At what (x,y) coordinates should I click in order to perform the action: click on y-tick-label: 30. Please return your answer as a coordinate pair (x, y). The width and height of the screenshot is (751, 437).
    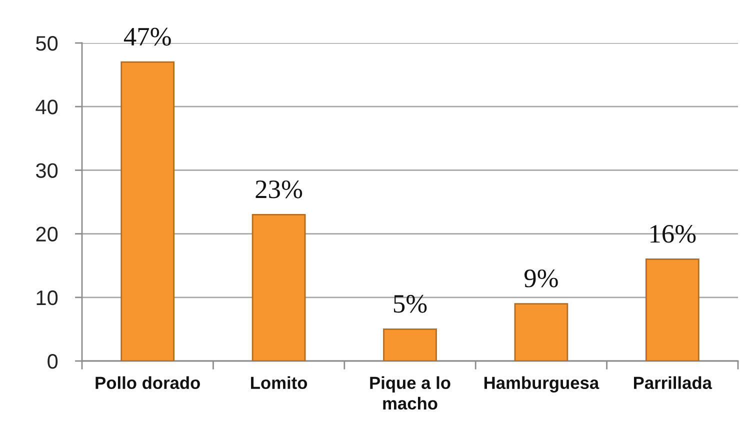
    Looking at the image, I should click on (47, 170).